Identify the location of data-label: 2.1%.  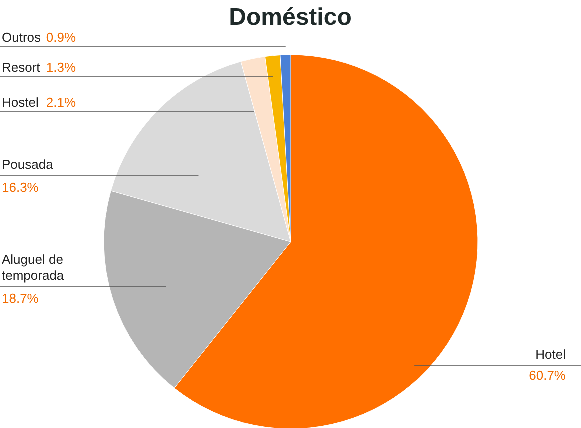
(61, 102).